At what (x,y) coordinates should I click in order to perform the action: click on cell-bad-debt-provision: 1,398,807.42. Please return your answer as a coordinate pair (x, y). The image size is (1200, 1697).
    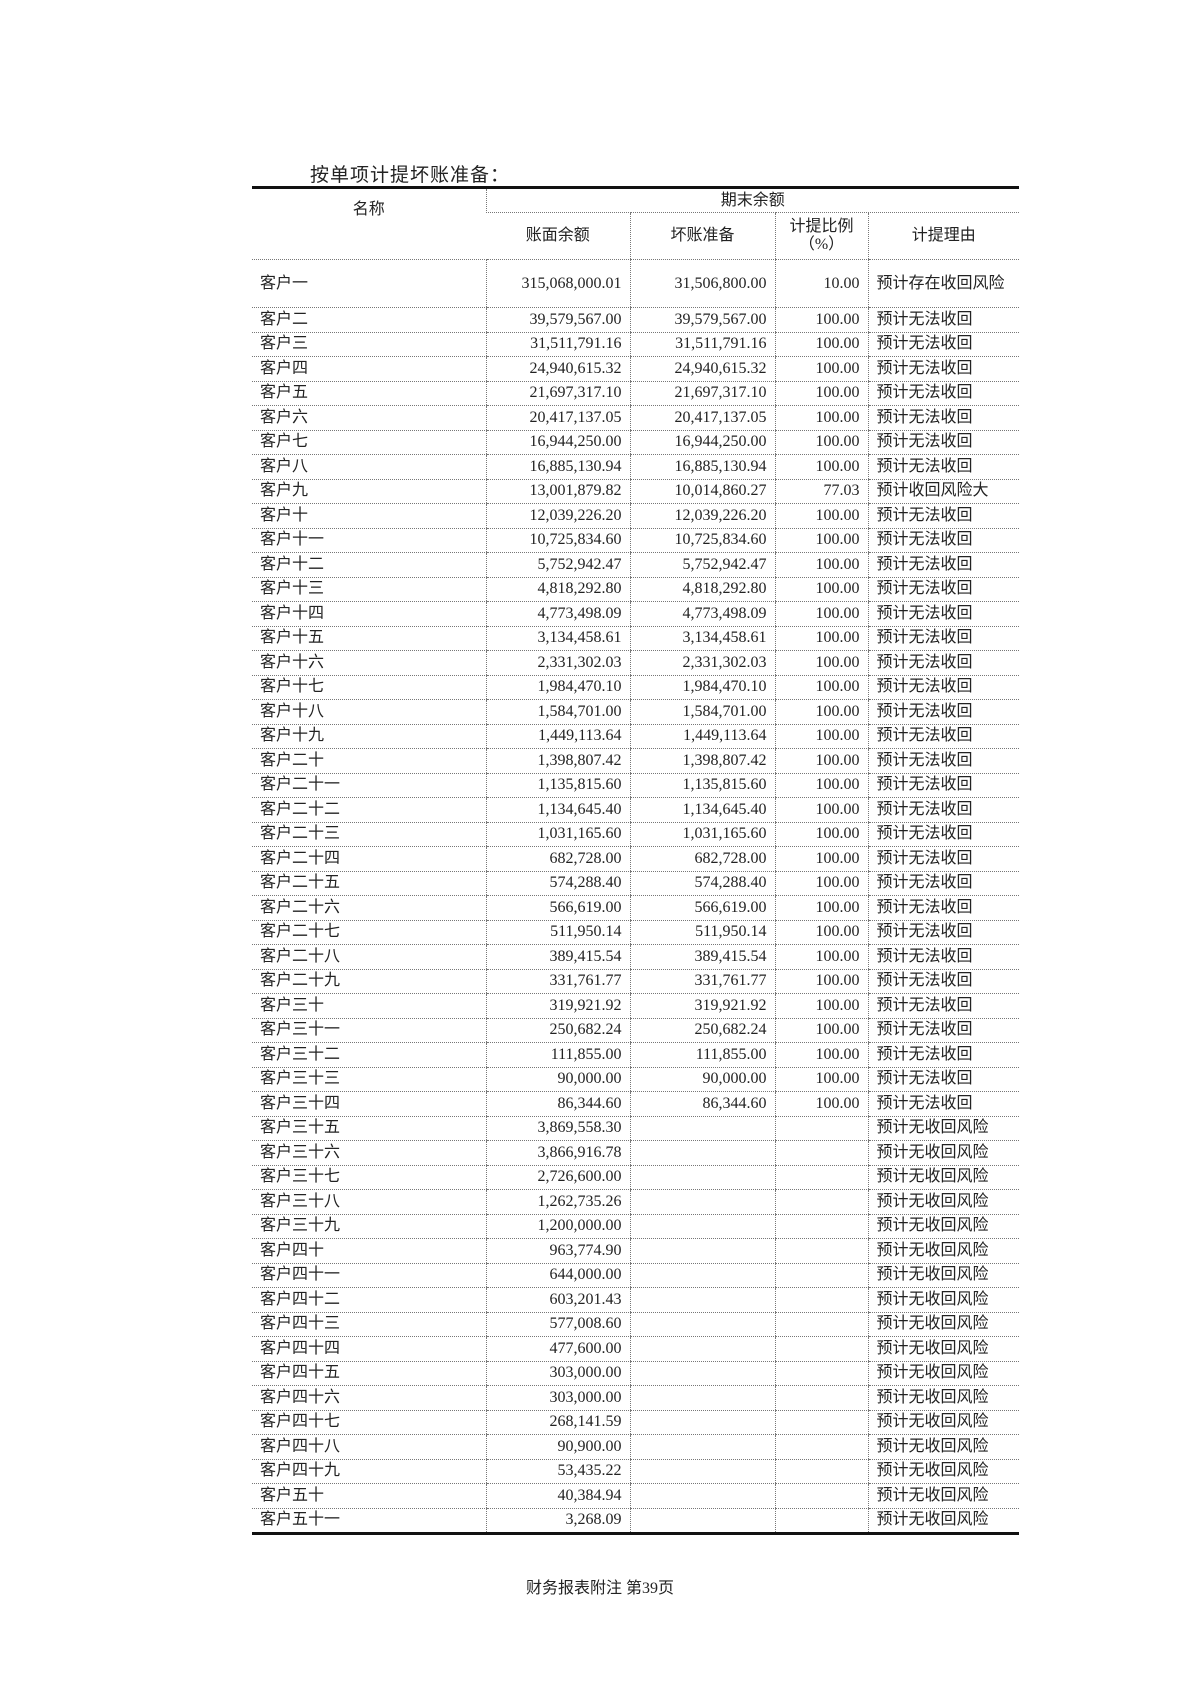
    Looking at the image, I should click on (702, 761).